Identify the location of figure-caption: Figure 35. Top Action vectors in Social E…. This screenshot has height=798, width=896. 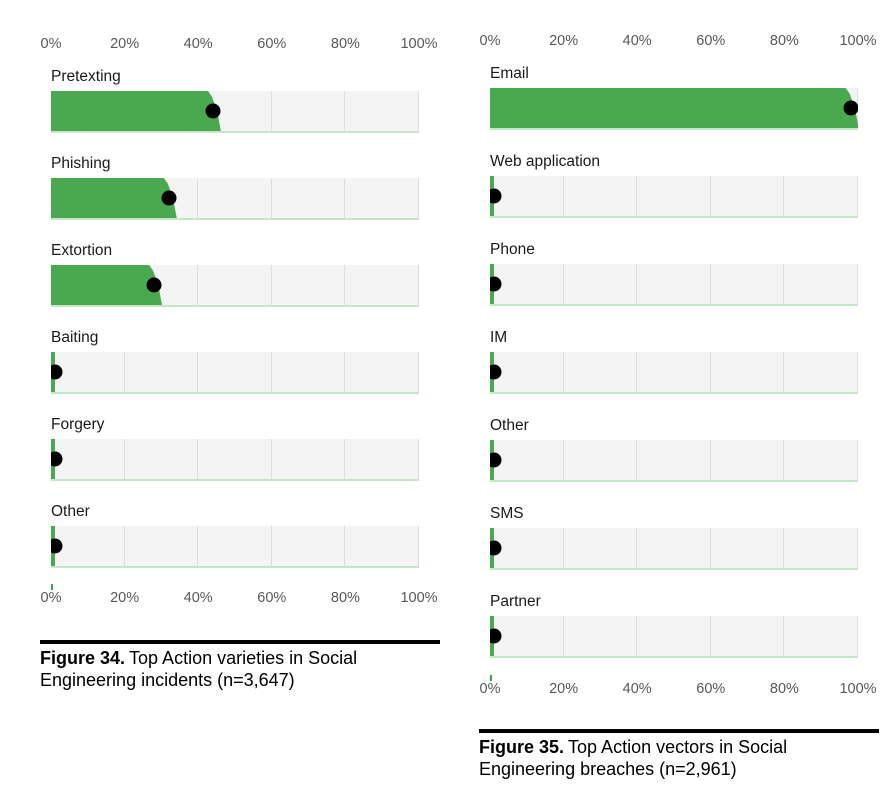
(679, 754).